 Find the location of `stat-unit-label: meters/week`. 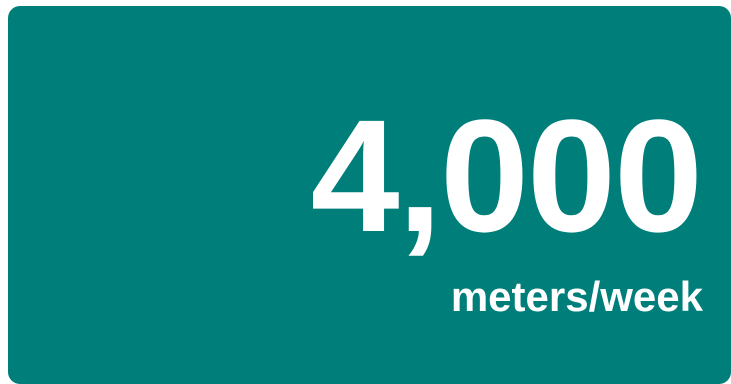

stat-unit-label: meters/week is located at coordinates (576, 296).